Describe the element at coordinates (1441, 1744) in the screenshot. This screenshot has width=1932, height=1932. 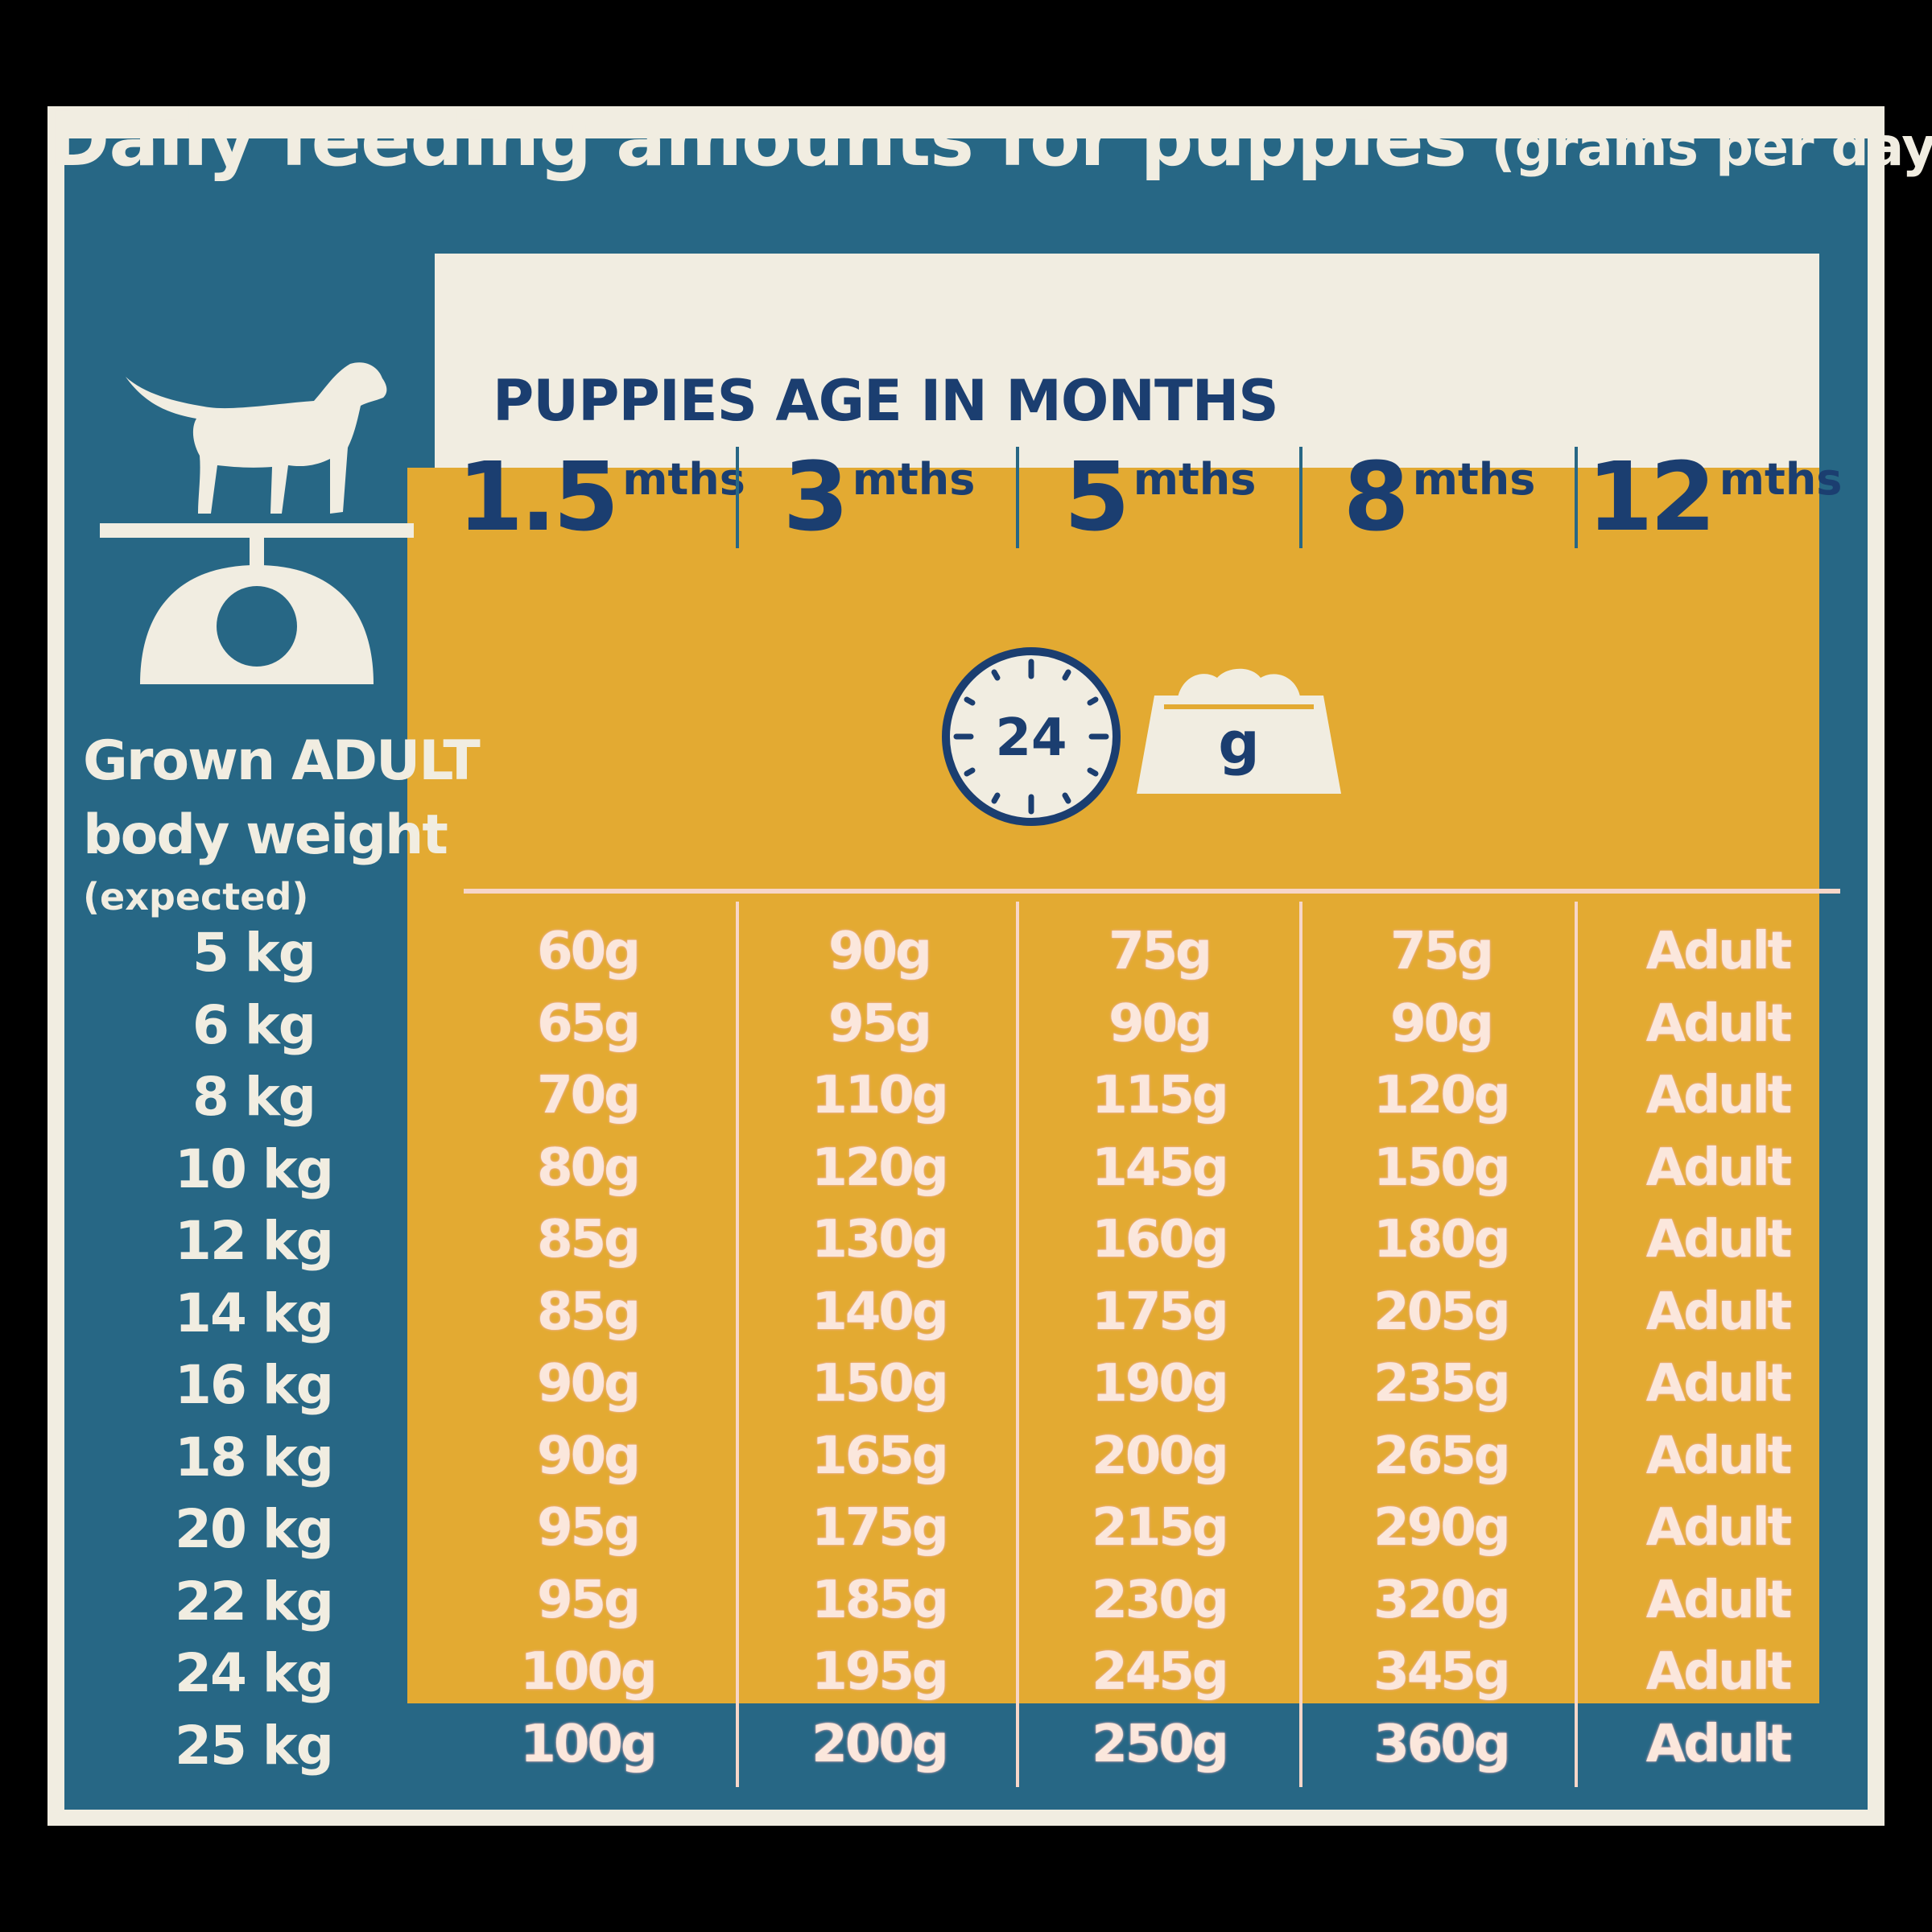
I see `table-cell: 360g` at that location.